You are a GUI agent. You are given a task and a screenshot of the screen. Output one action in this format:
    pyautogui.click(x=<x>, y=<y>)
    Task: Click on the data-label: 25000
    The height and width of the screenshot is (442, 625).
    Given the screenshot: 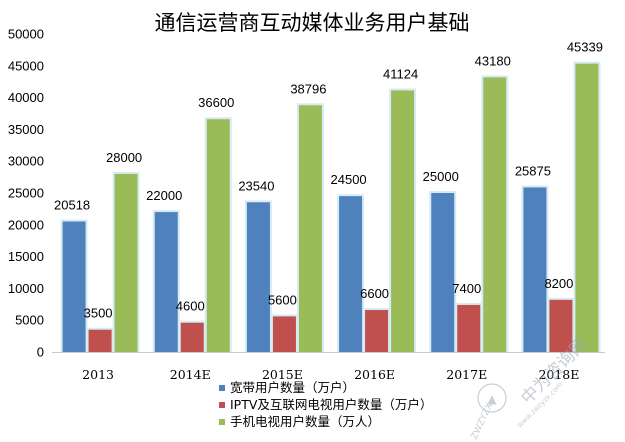 What is the action you would take?
    pyautogui.click(x=441, y=176)
    